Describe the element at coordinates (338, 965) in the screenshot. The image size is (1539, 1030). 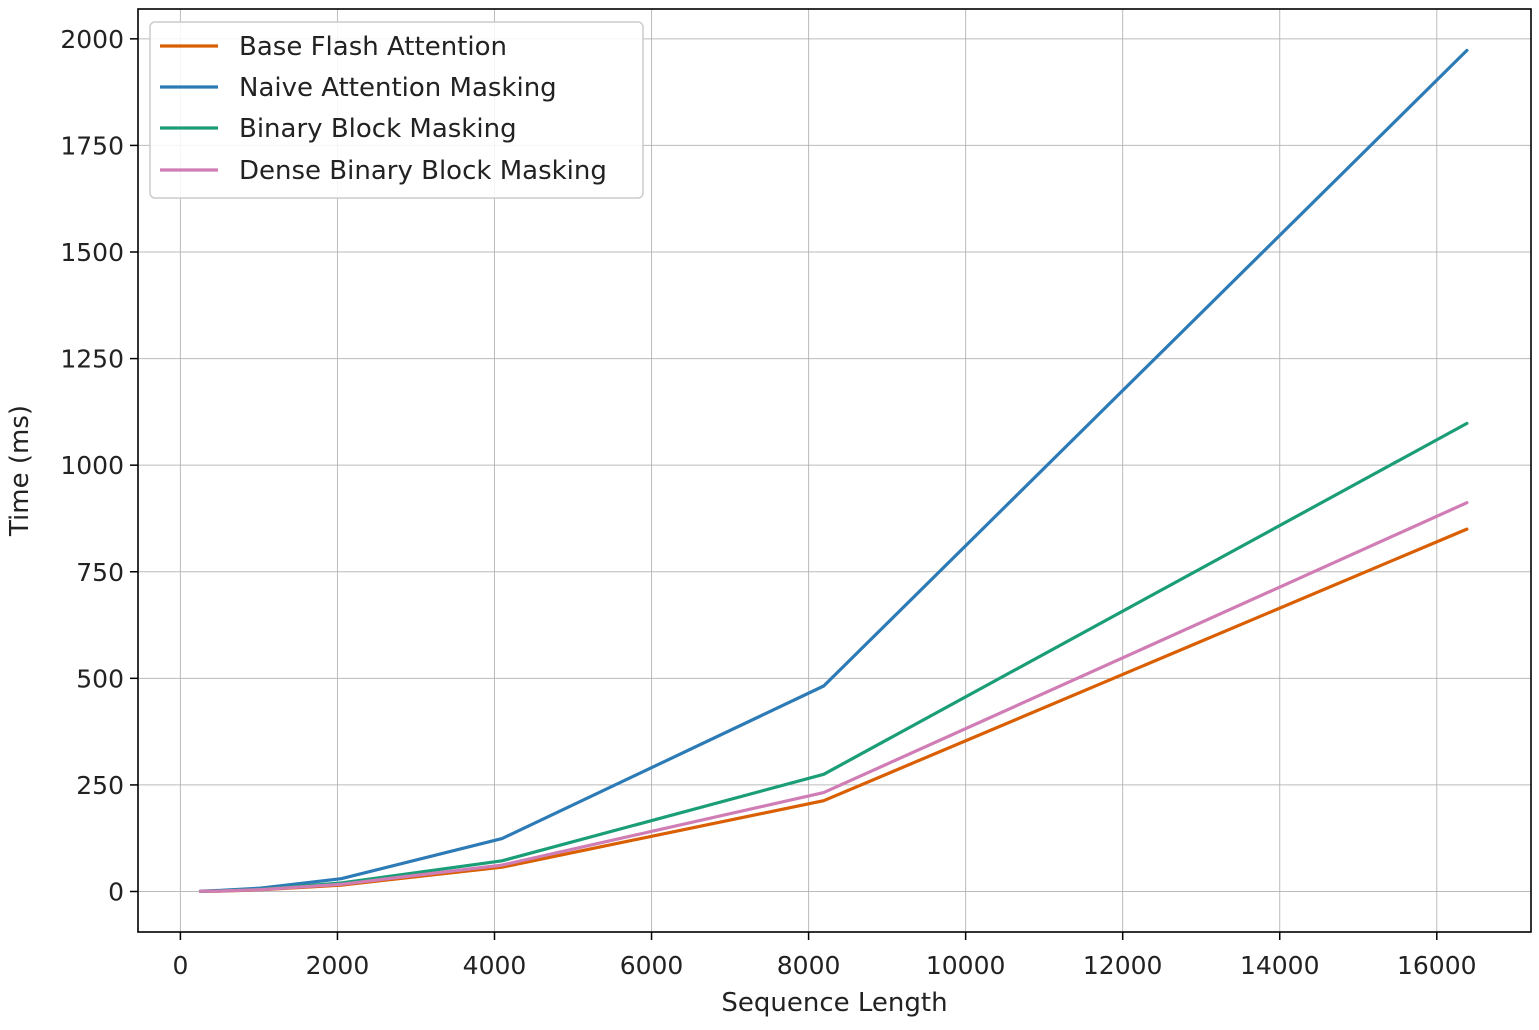
I see `x-tick-label: 2000` at that location.